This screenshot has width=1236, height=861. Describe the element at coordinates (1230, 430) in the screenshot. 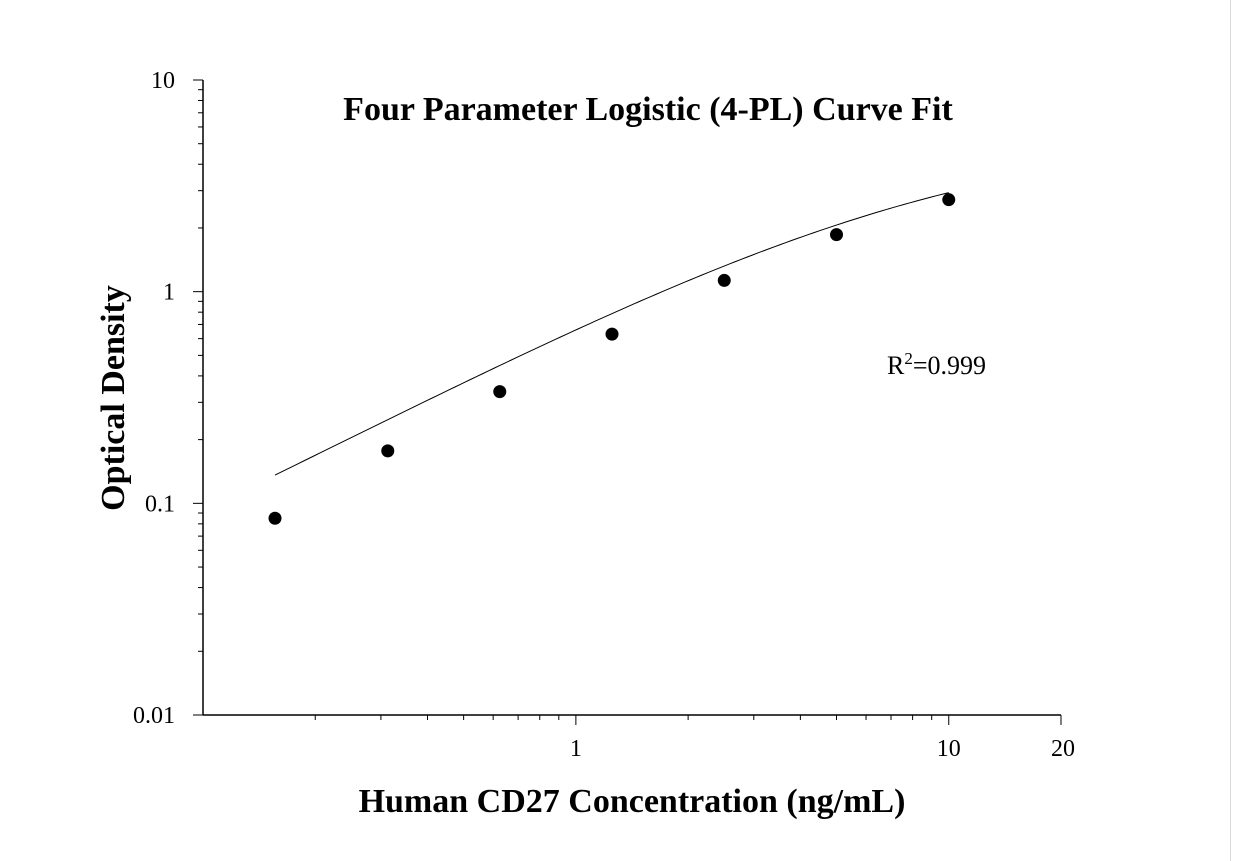

I see `window-edge` at that location.